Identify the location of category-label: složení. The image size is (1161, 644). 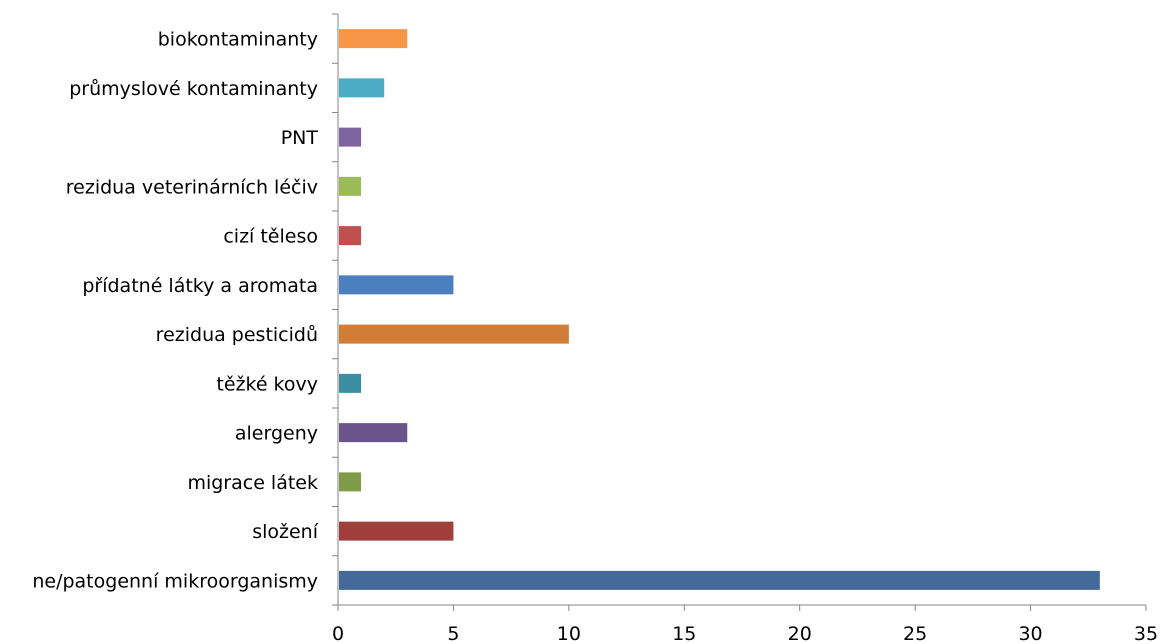
(285, 532).